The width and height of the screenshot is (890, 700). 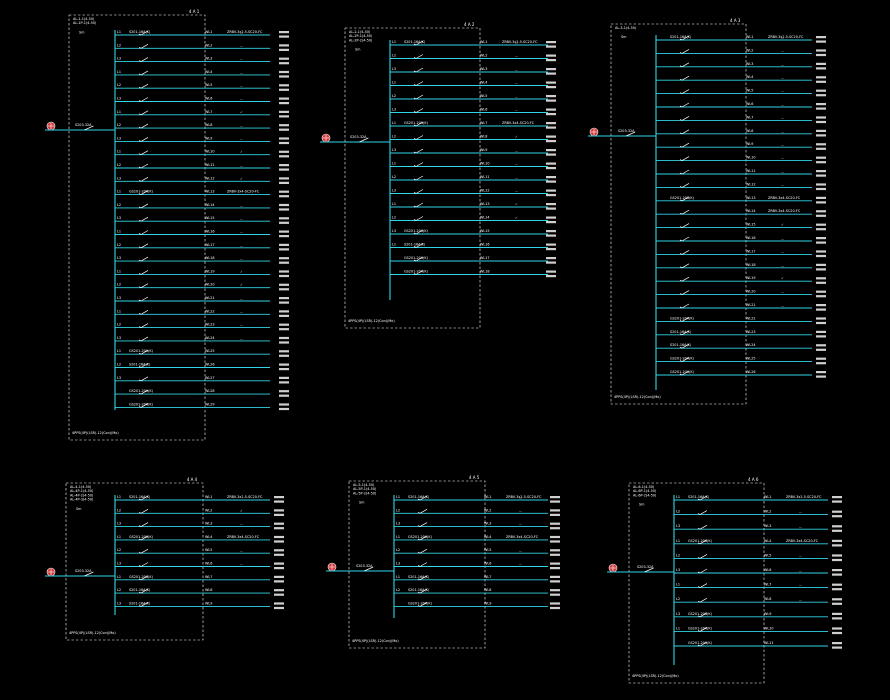 What do you see at coordinates (361, 36) in the screenshot?
I see `panel-header-line: AL-2P-1(4-50)` at bounding box center [361, 36].